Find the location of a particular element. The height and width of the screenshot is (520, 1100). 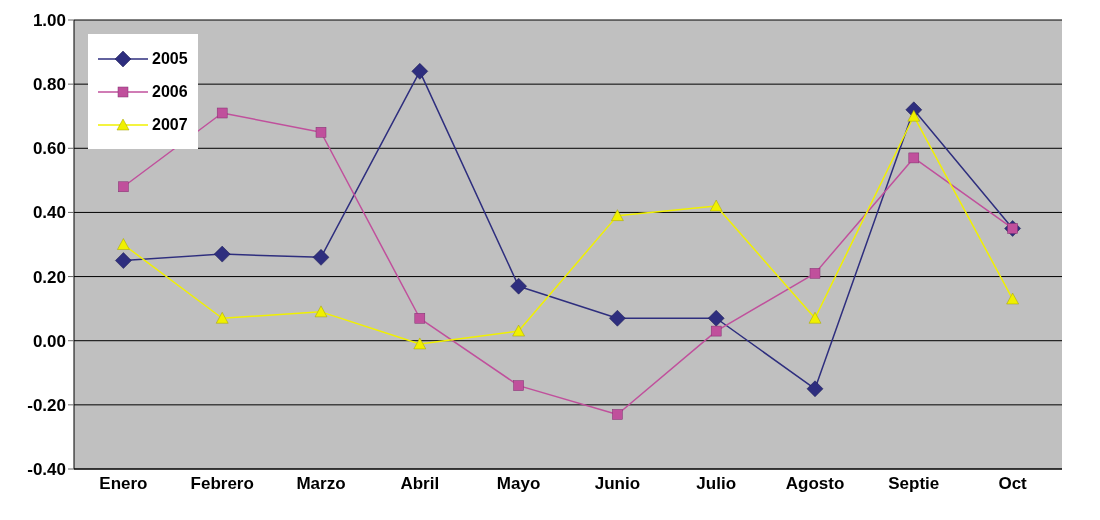

x-tick-label: Mayo is located at coordinates (518, 484).